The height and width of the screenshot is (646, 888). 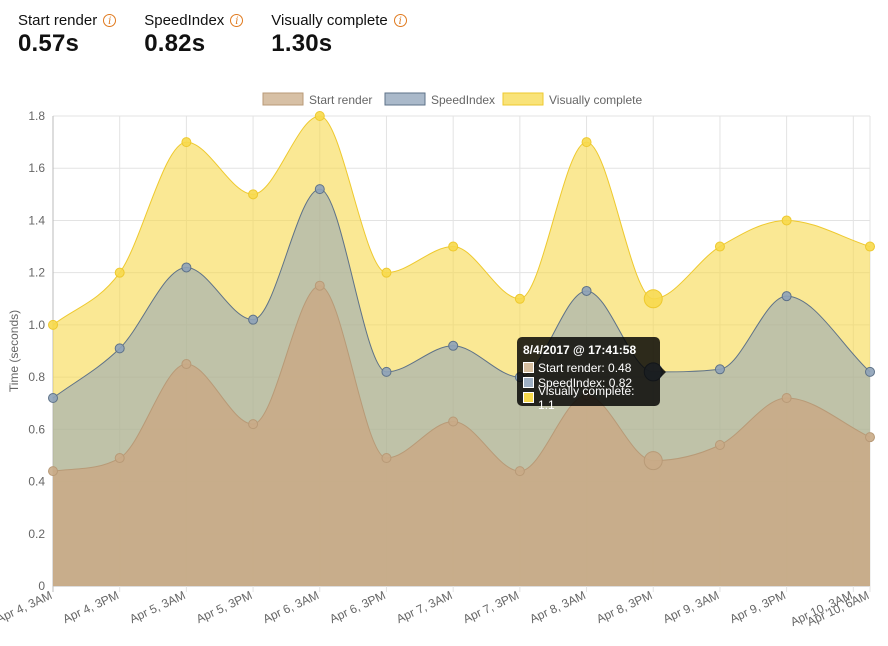 I want to click on x-tick-label: Apr 5, 3AM, so click(x=157, y=607).